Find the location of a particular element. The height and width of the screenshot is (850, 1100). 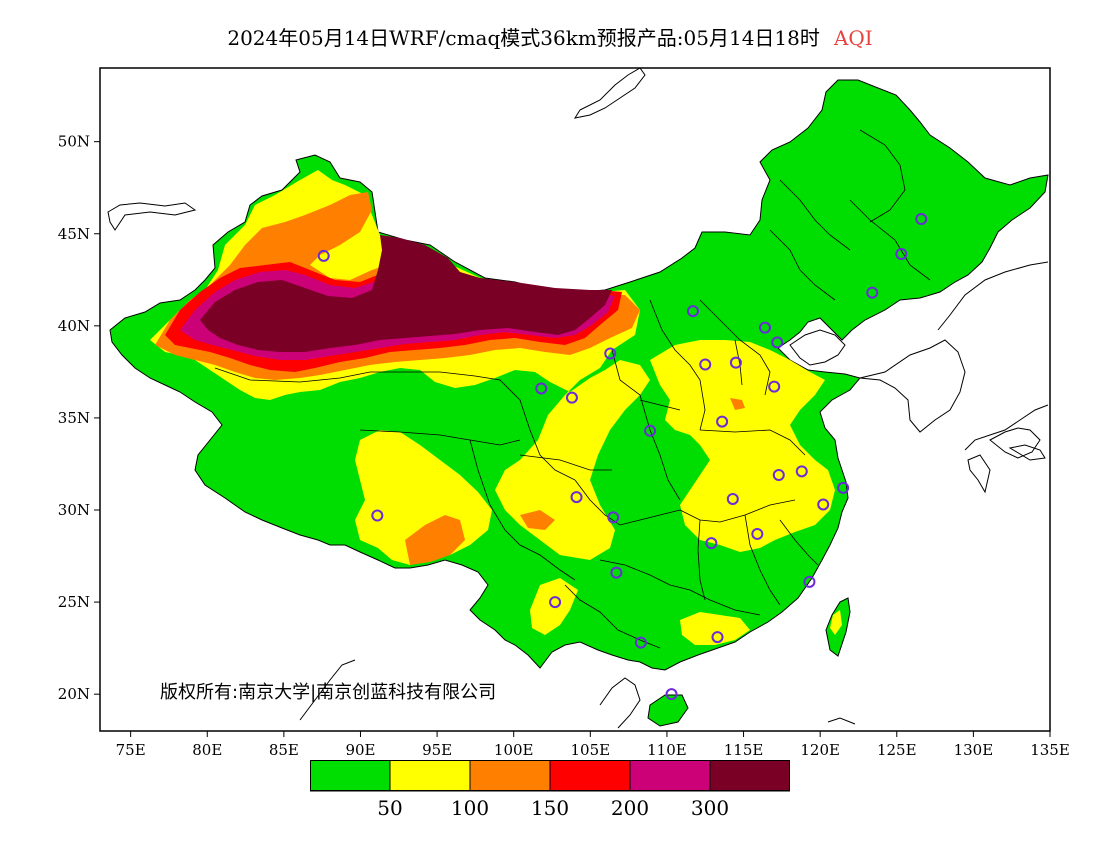

x-tick-label: 110E is located at coordinates (667, 750).